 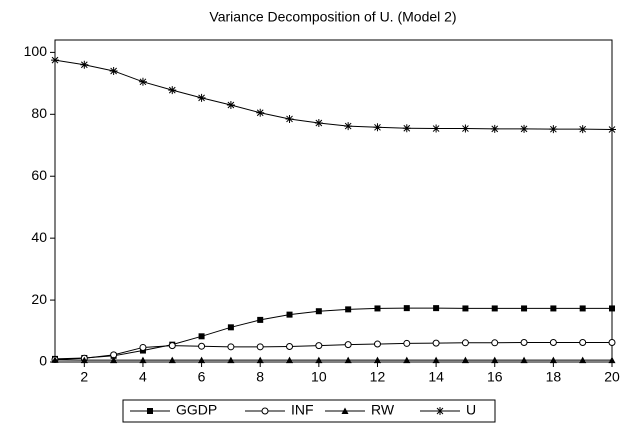 I want to click on x-tick-label: 10, so click(x=319, y=377).